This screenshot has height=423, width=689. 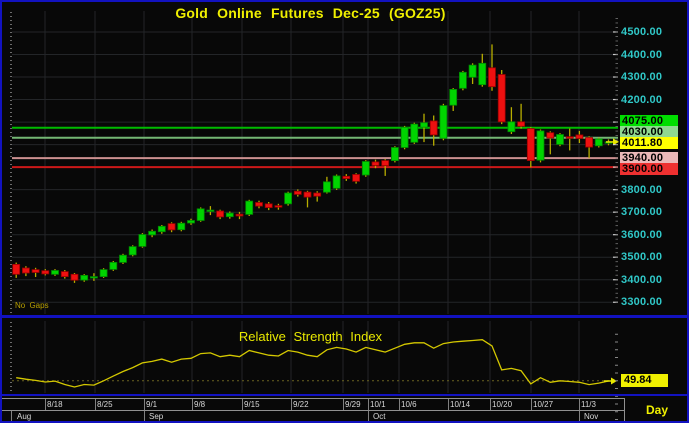 What do you see at coordinates (379, 416) in the screenshot?
I see `month-label: Oct` at bounding box center [379, 416].